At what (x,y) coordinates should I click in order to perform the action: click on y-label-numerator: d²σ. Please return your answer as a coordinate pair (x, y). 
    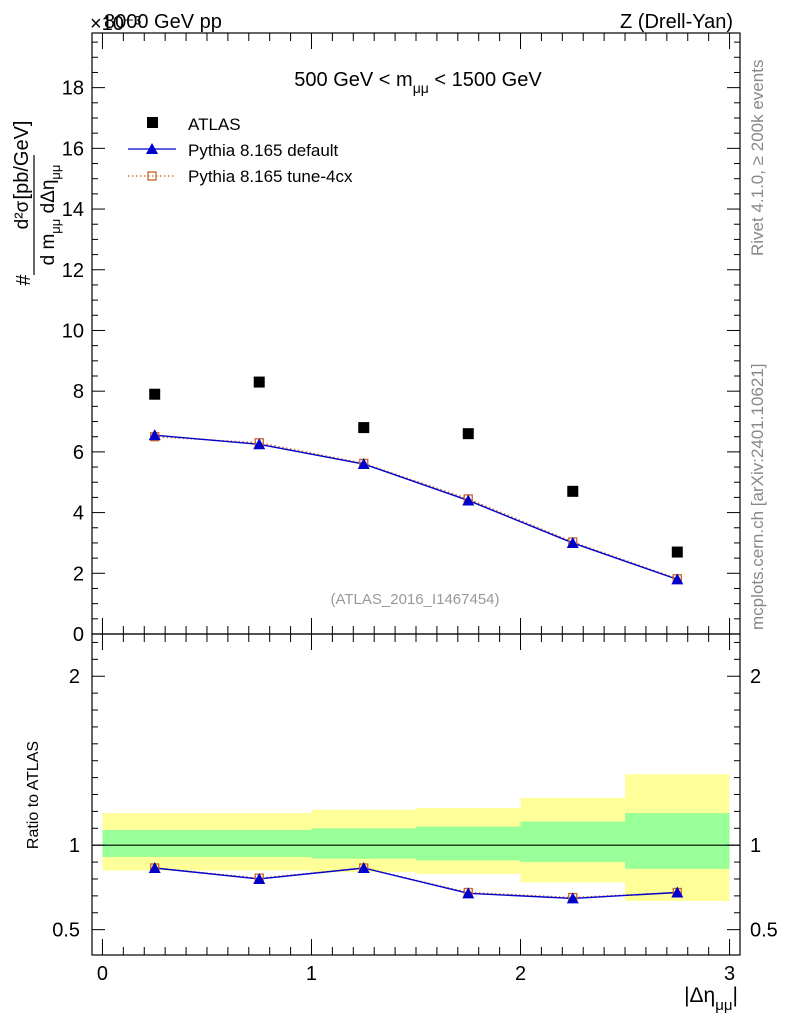
    Looking at the image, I should click on (22, 214).